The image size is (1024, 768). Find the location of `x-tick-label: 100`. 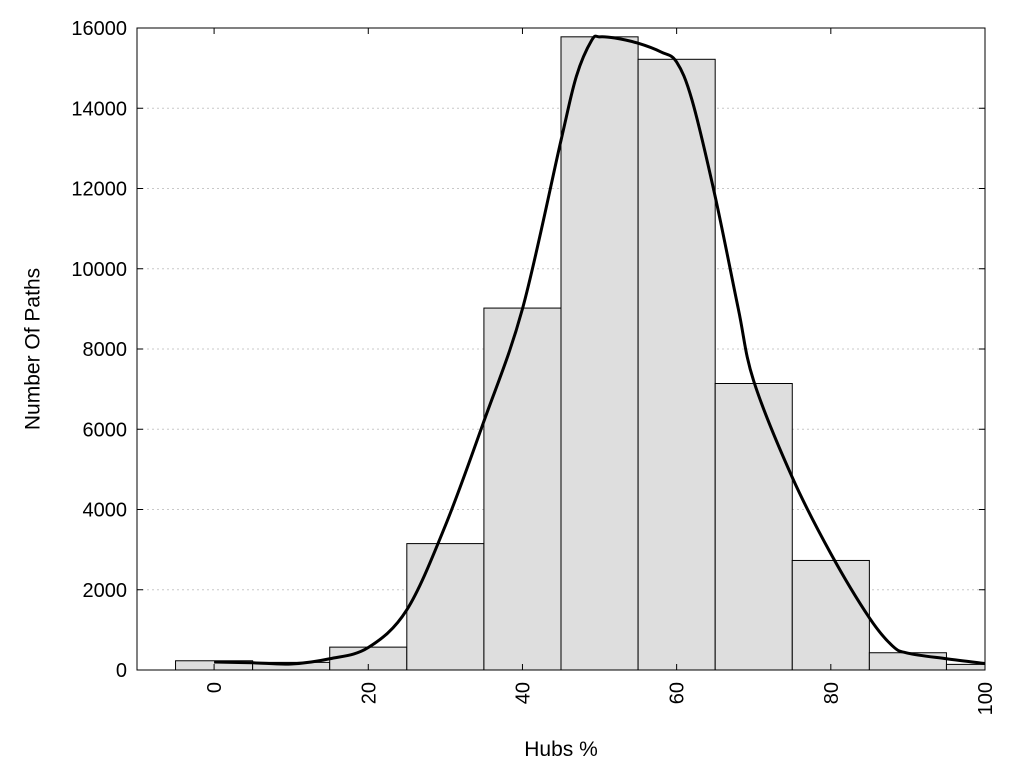

x-tick-label: 100 is located at coordinates (986, 698).